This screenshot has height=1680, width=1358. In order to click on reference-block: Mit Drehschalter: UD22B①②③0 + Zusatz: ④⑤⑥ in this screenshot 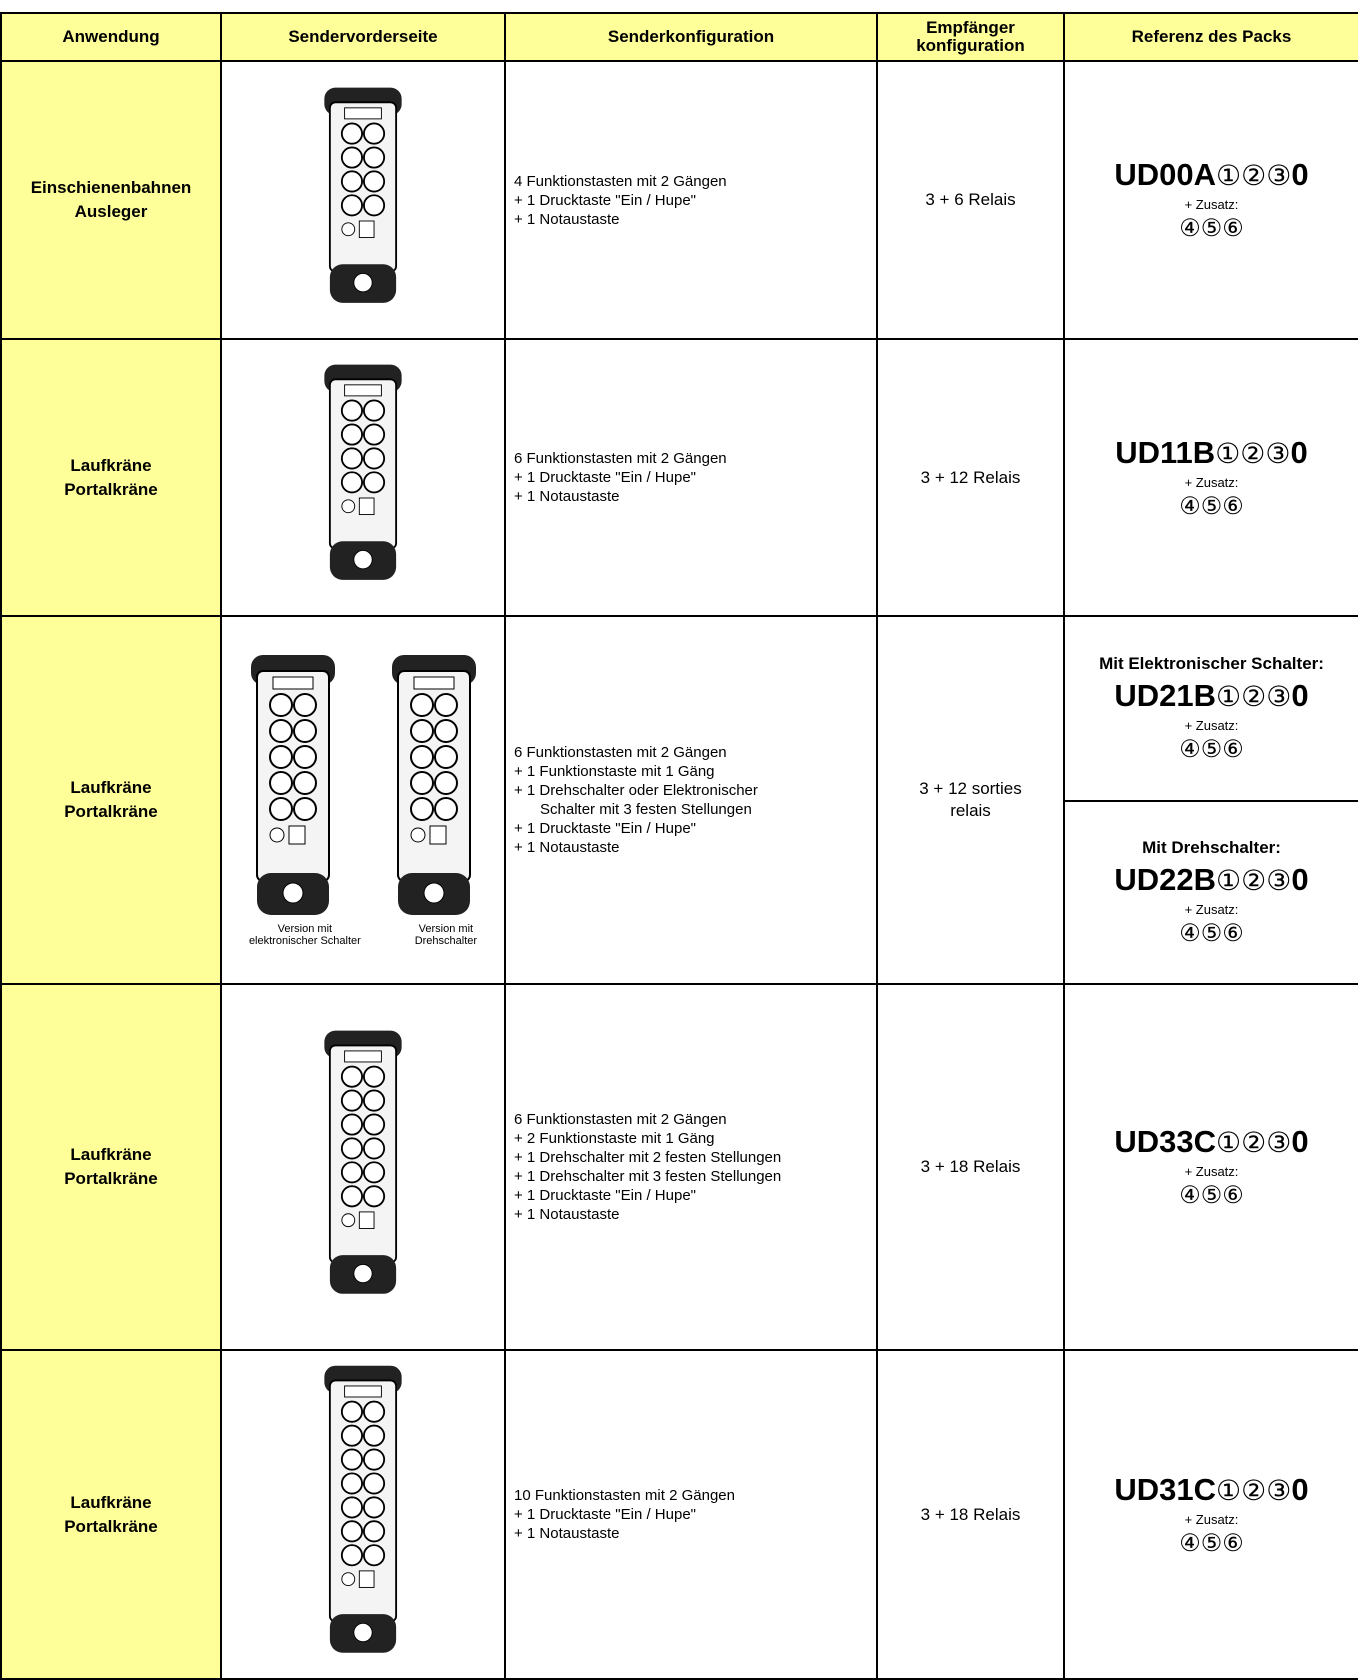, I will do `click(1211, 891)`.